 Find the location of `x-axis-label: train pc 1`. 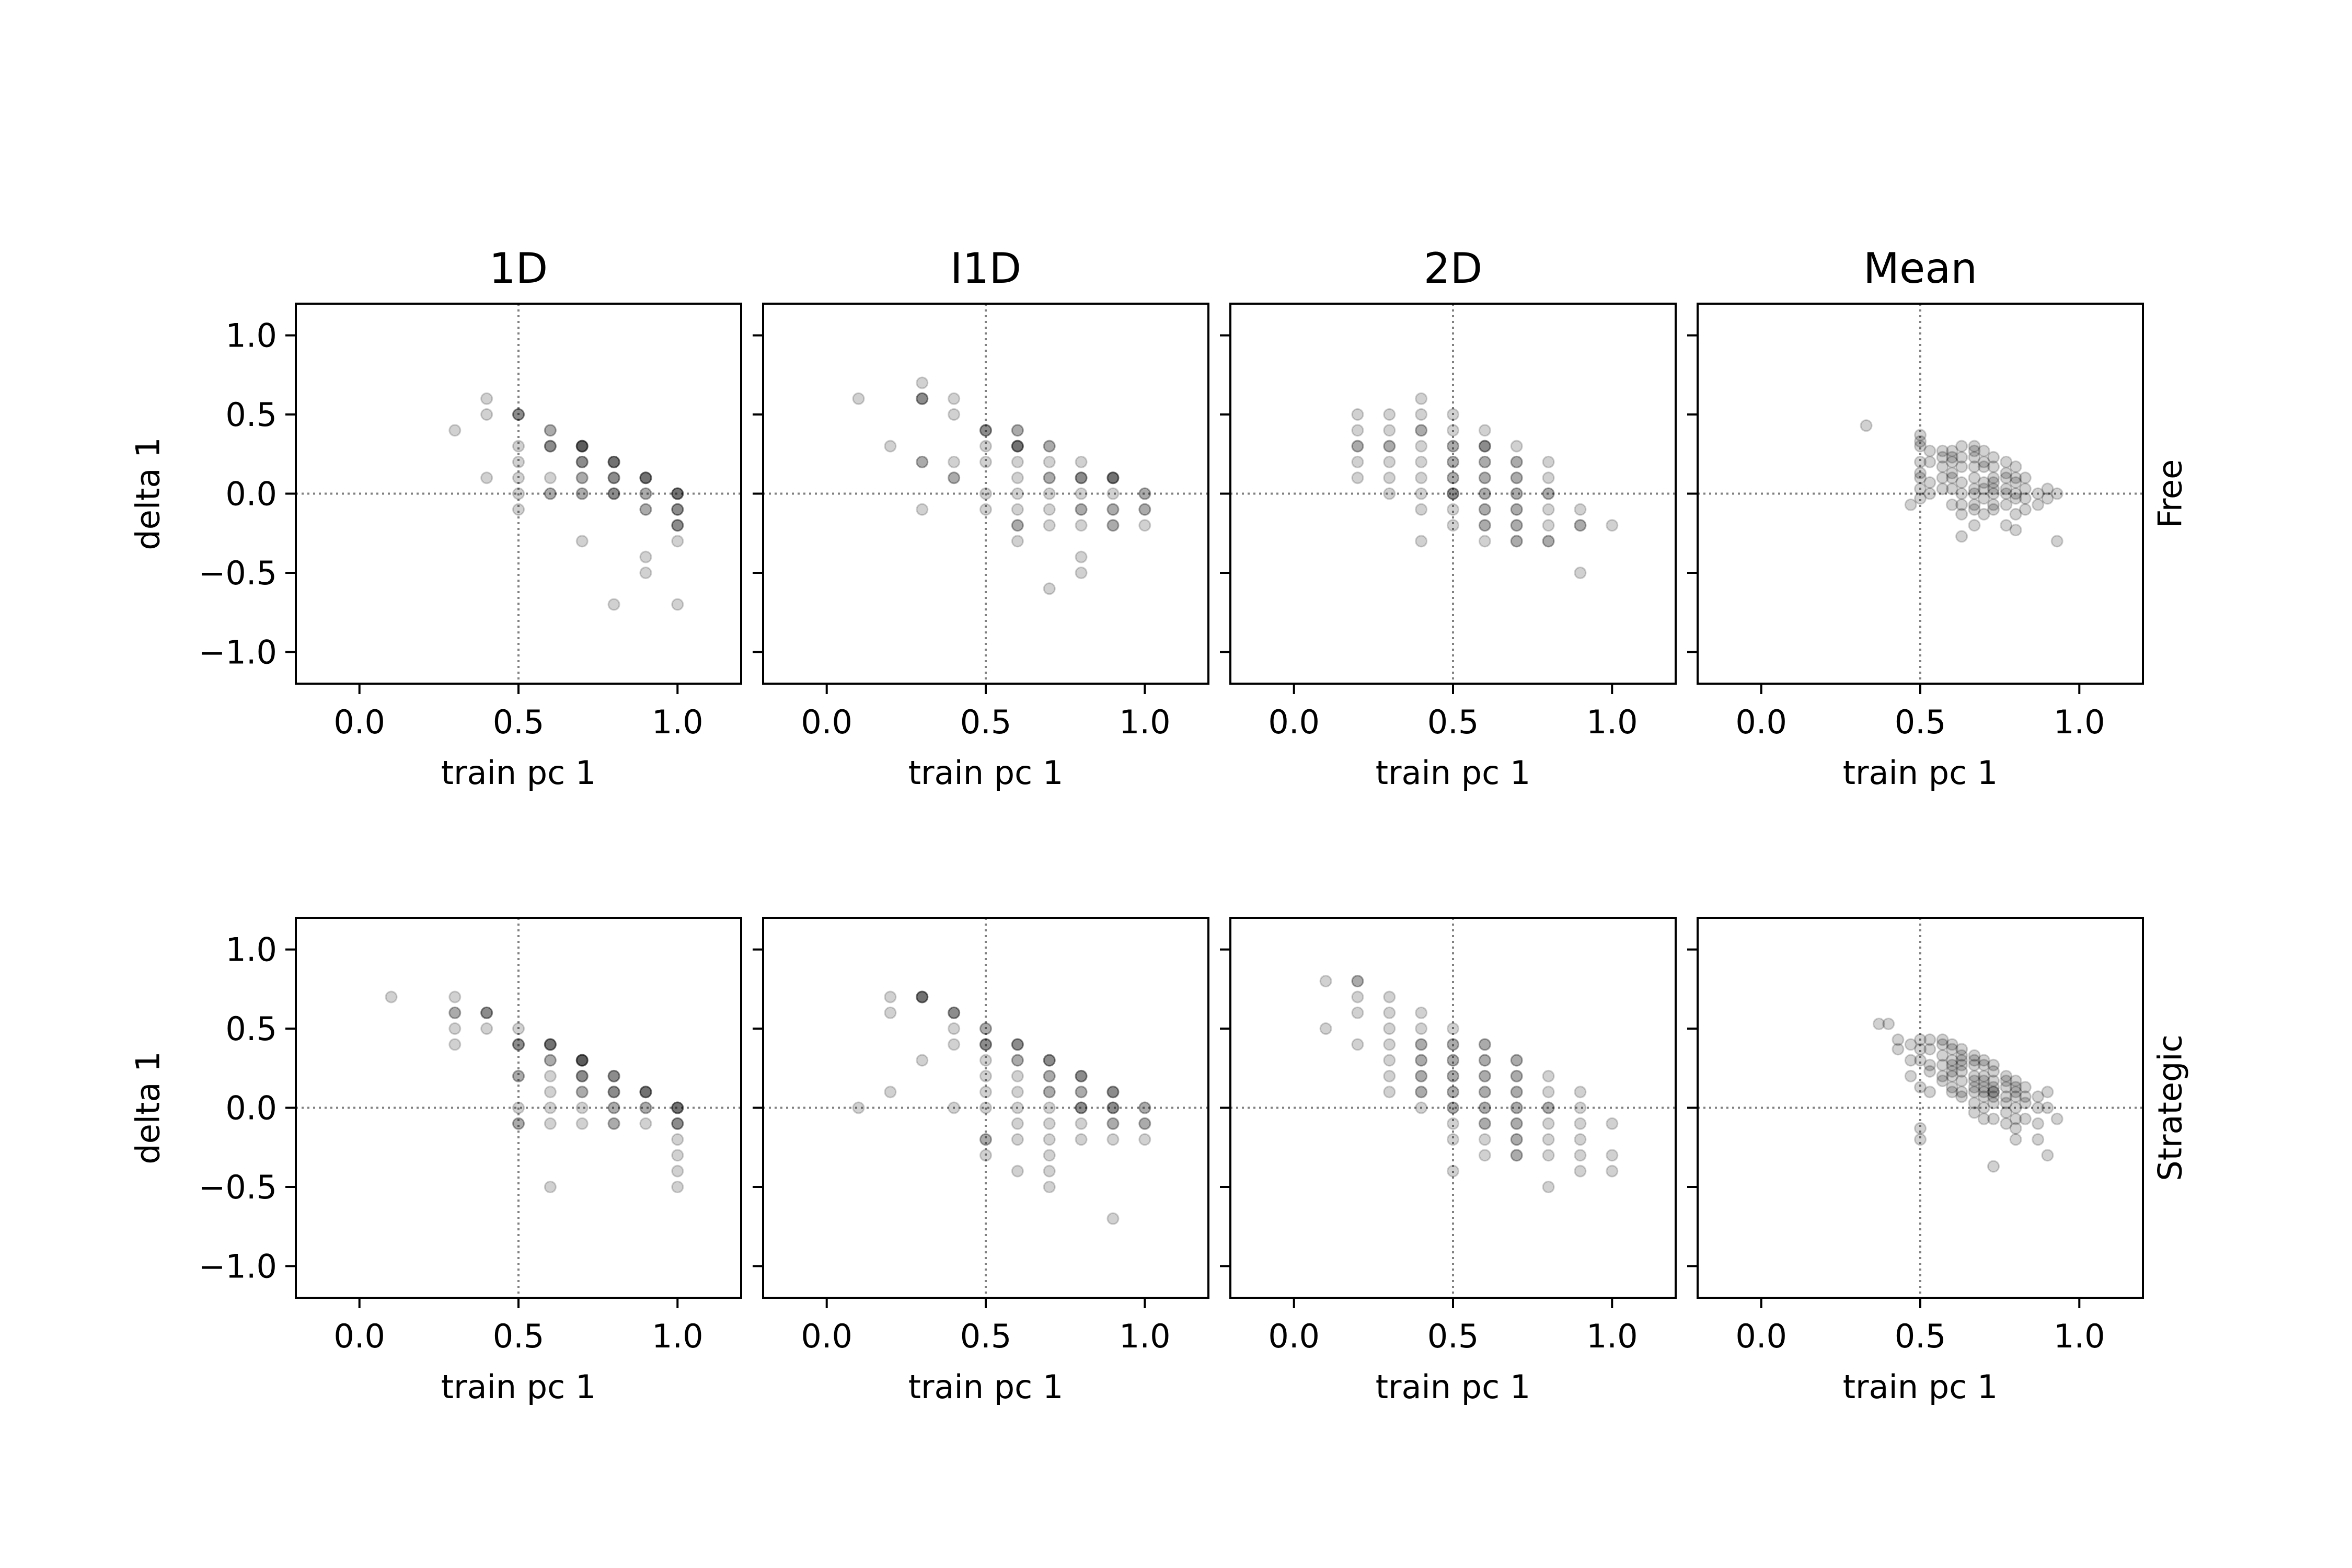

x-axis-label: train pc 1 is located at coordinates (518, 773).